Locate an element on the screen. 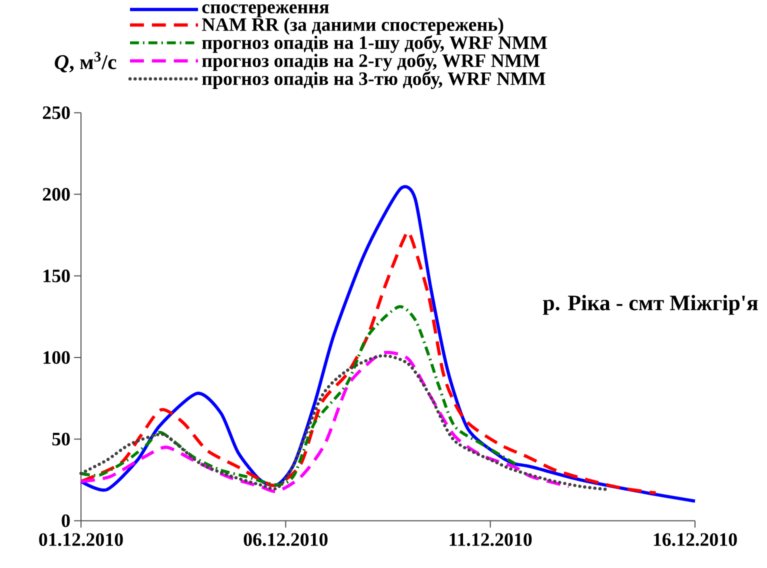  y-tick-label: 200 is located at coordinates (56, 194).